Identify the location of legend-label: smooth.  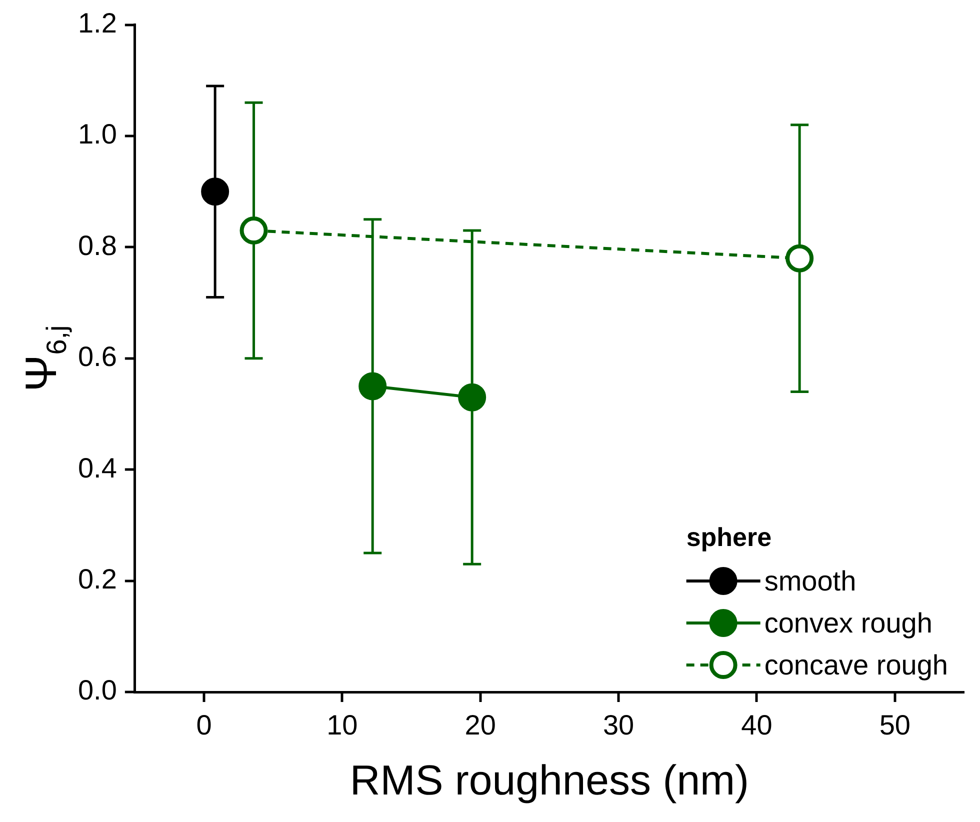
(810, 581).